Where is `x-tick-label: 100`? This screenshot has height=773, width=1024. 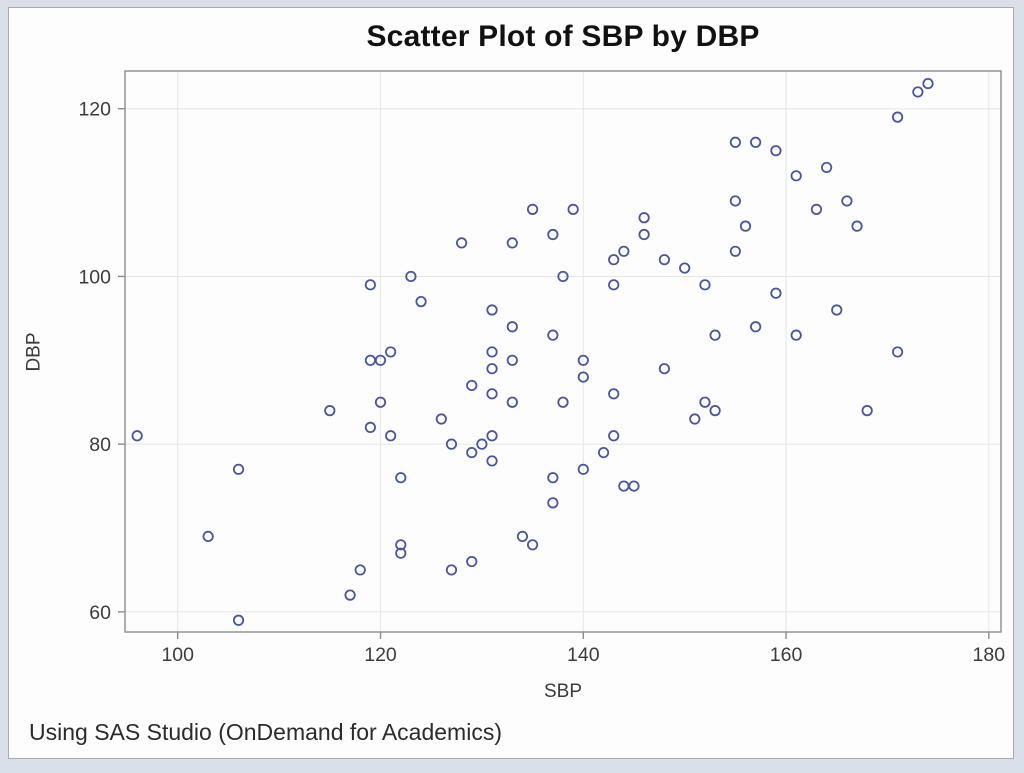 x-tick-label: 100 is located at coordinates (177, 655).